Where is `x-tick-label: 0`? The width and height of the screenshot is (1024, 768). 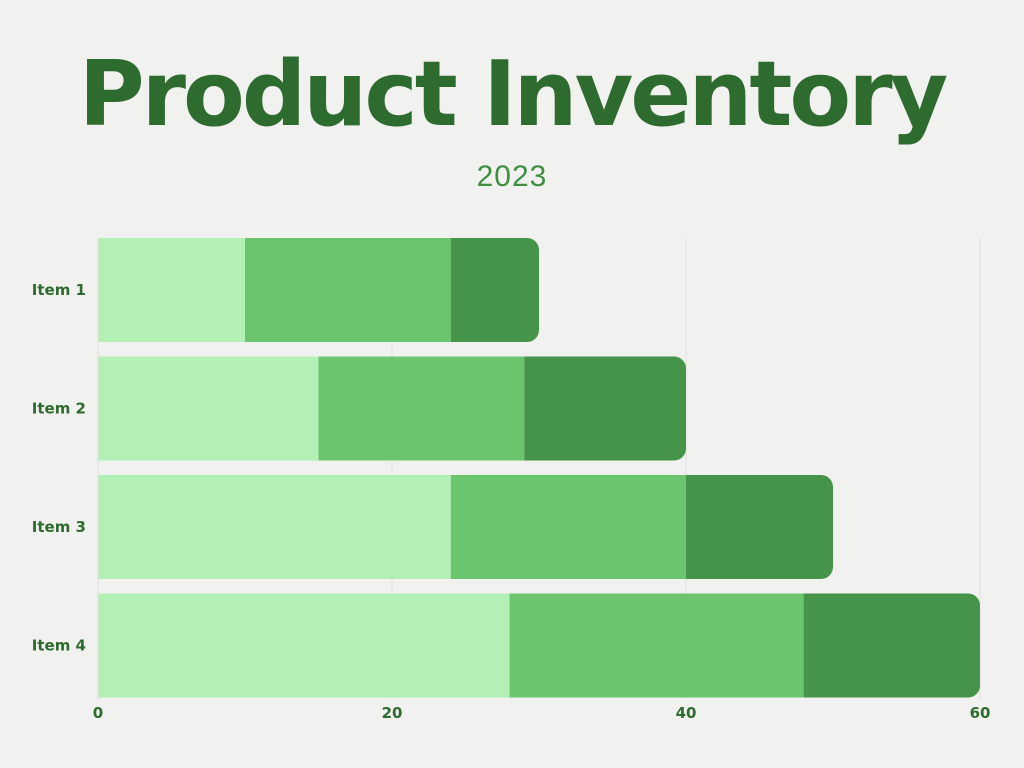
x-tick-label: 0 is located at coordinates (98, 713).